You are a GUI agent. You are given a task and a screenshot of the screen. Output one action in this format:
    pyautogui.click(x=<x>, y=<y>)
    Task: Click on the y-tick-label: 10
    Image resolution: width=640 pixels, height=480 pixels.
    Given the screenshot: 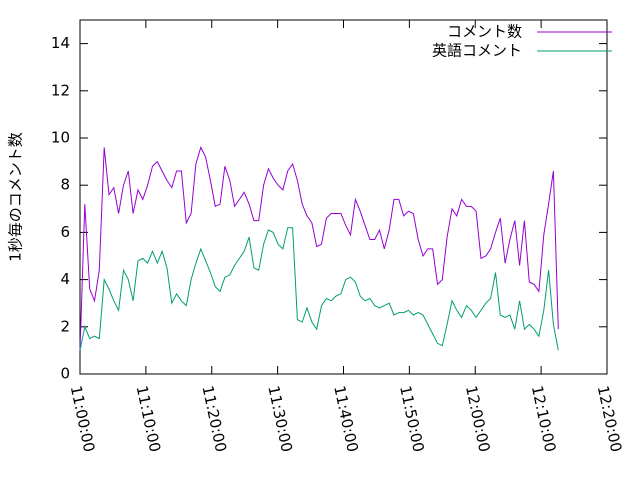 What is the action you would take?
    pyautogui.click(x=60, y=138)
    